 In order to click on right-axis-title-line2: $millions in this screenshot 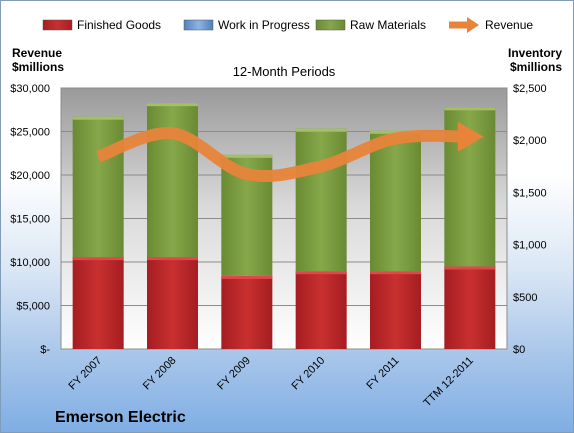, I will do `click(536, 67)`.